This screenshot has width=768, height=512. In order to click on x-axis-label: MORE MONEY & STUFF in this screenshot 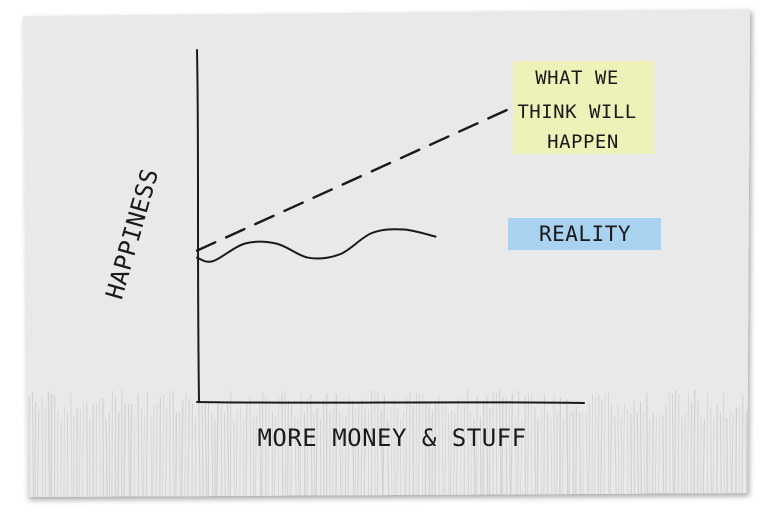, I will do `click(391, 438)`.